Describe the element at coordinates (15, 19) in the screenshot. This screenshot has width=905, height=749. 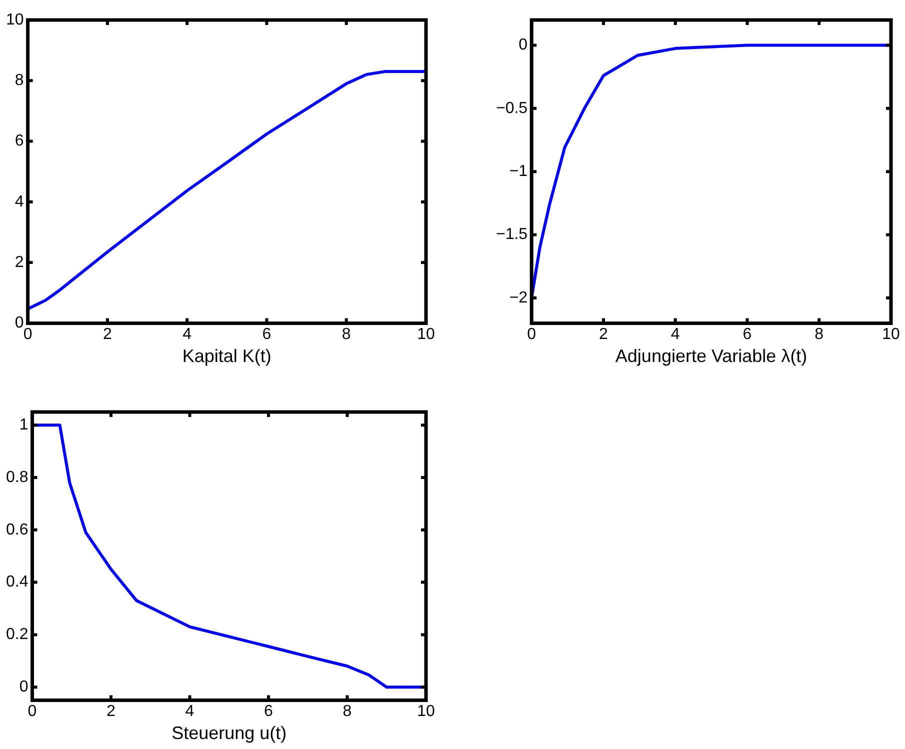
I see `y-tick-label: 10` at that location.